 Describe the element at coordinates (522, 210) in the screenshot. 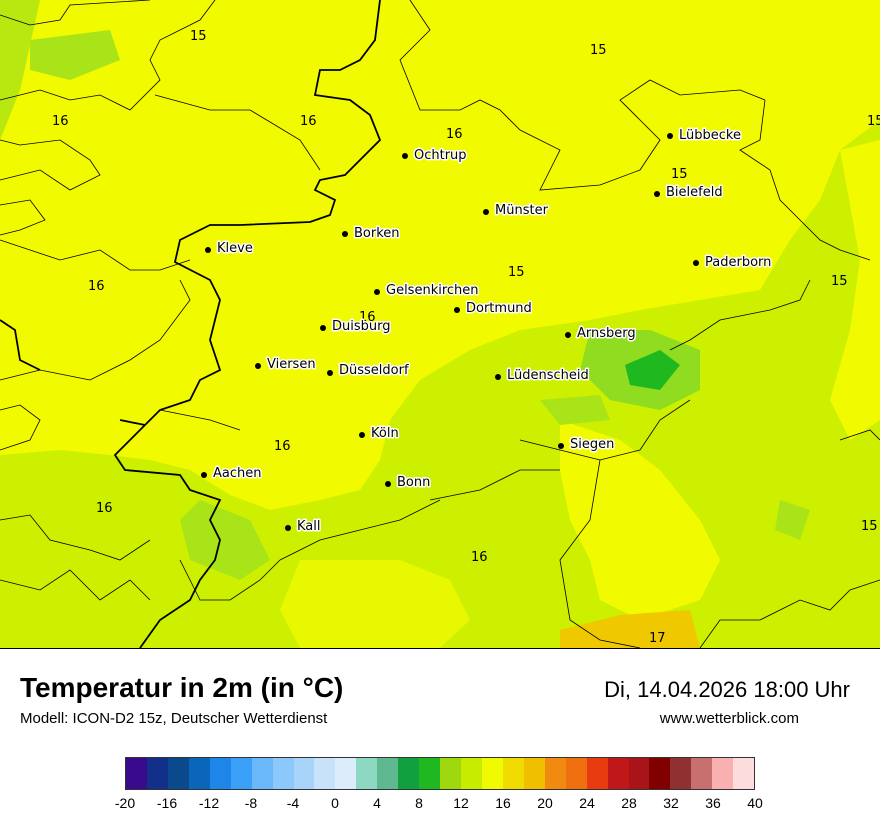

I see `svg-text: Münster` at that location.